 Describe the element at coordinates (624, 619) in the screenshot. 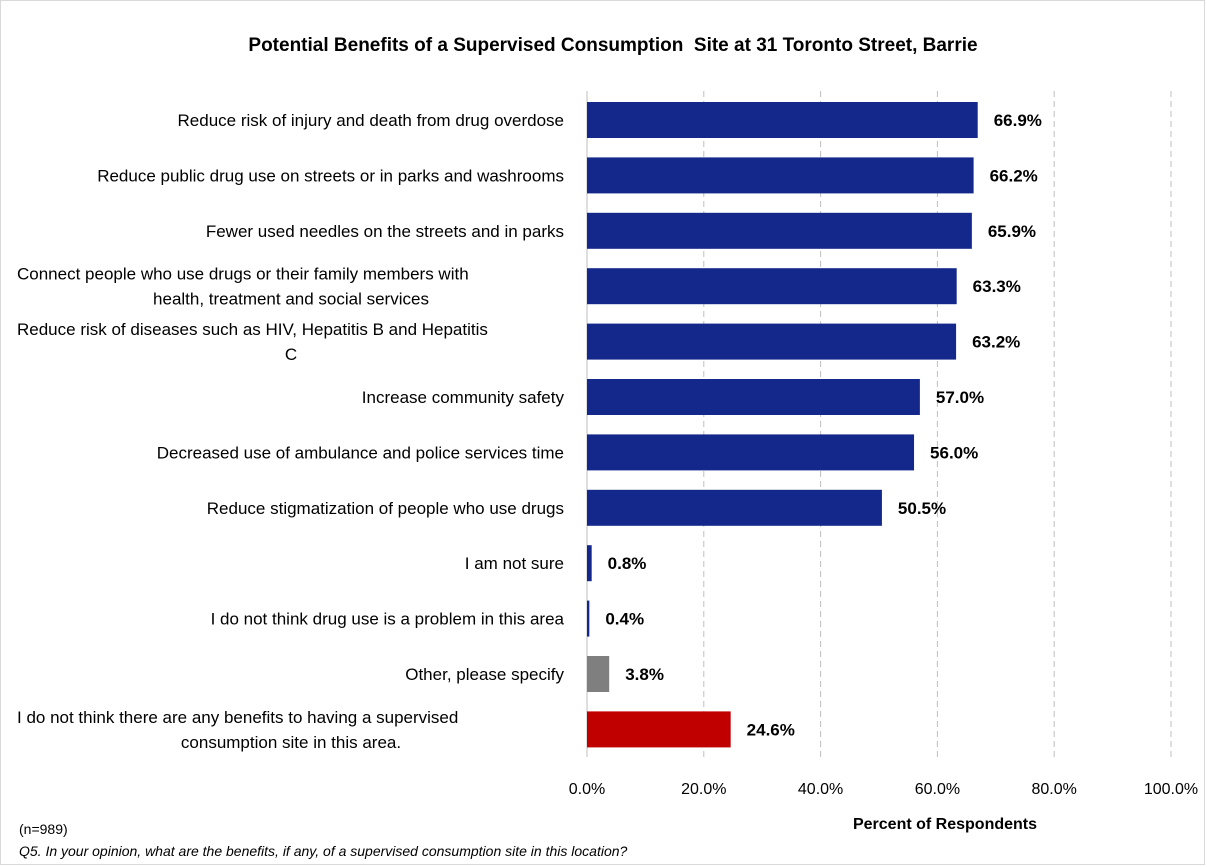

I see `data-label: 0.4%` at that location.